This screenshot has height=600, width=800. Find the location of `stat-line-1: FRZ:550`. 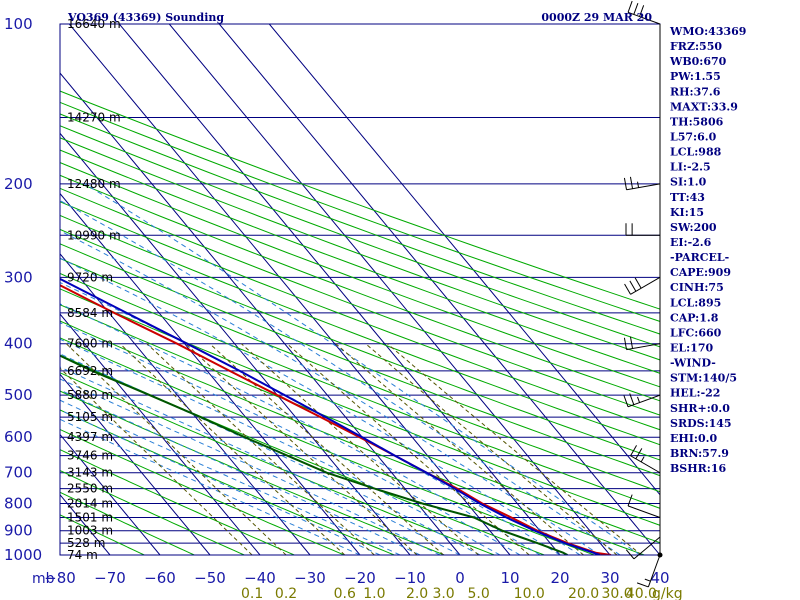

stat-line-1: FRZ:550 is located at coordinates (696, 46).